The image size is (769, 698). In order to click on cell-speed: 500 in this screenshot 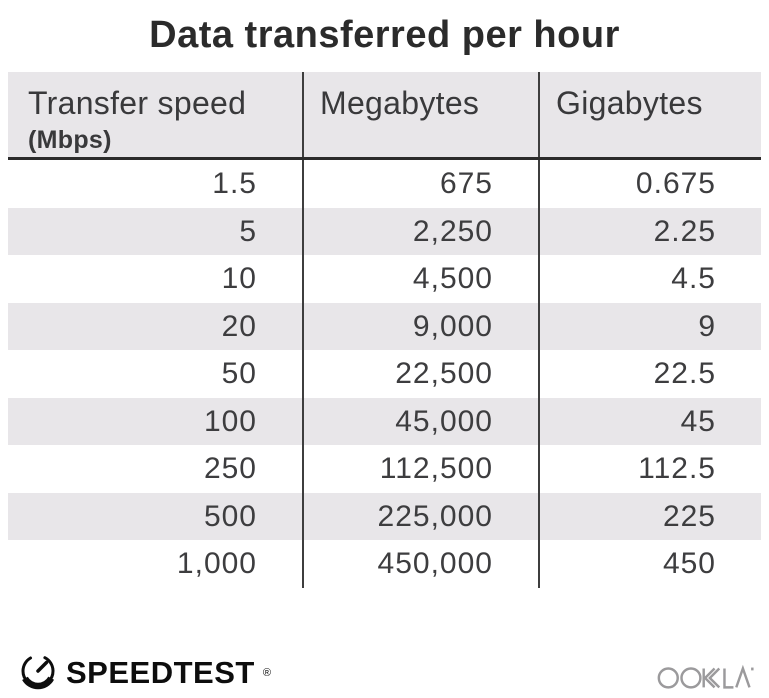, I will do `click(230, 516)`.